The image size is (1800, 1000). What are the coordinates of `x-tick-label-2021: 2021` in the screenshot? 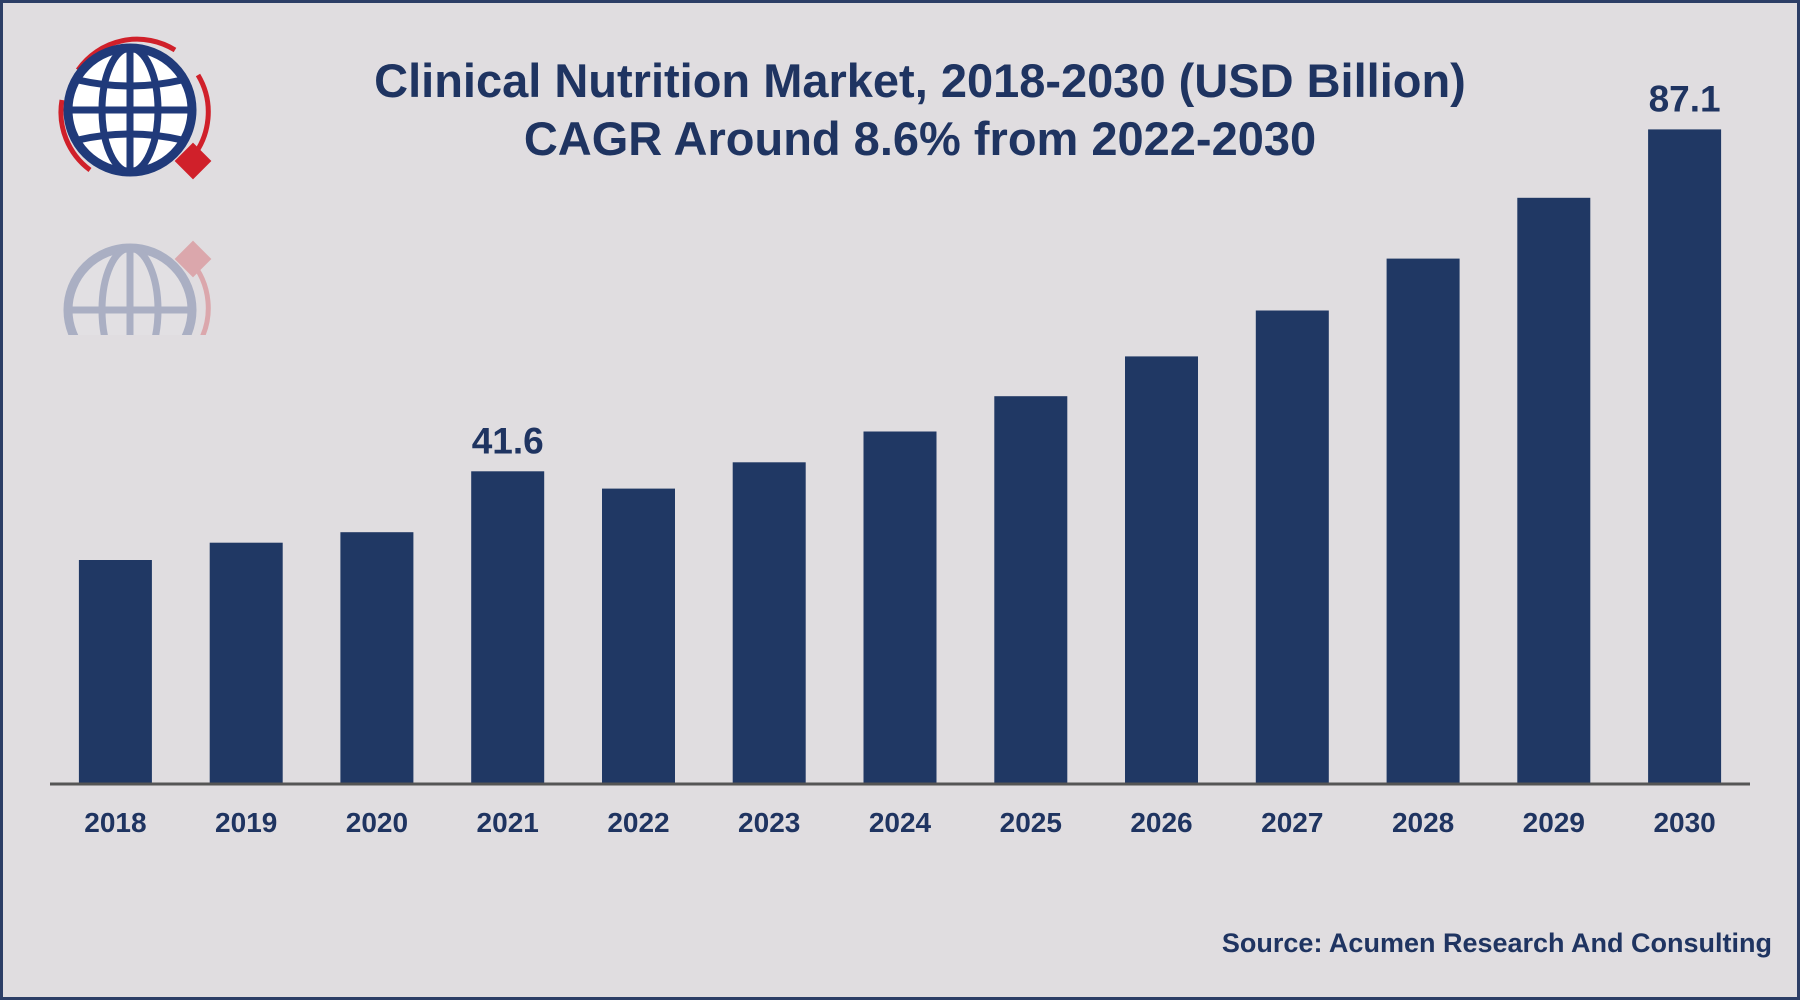 It's located at (508, 822).